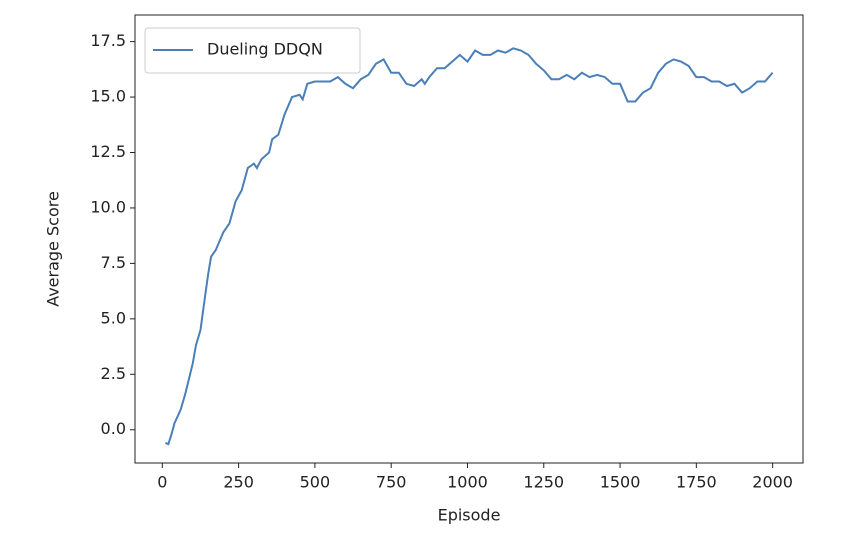 This screenshot has width=864, height=552. Describe the element at coordinates (391, 482) in the screenshot. I see `x-tick-label: 750` at that location.